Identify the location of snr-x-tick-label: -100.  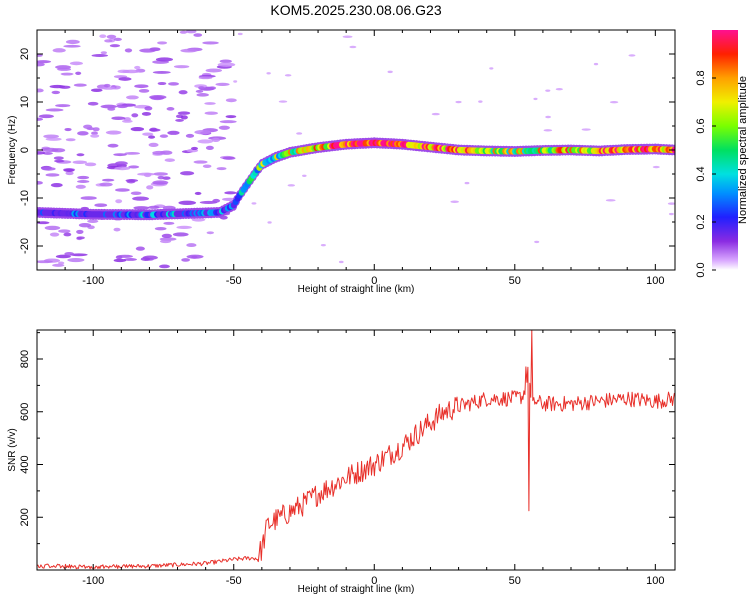
(93, 581).